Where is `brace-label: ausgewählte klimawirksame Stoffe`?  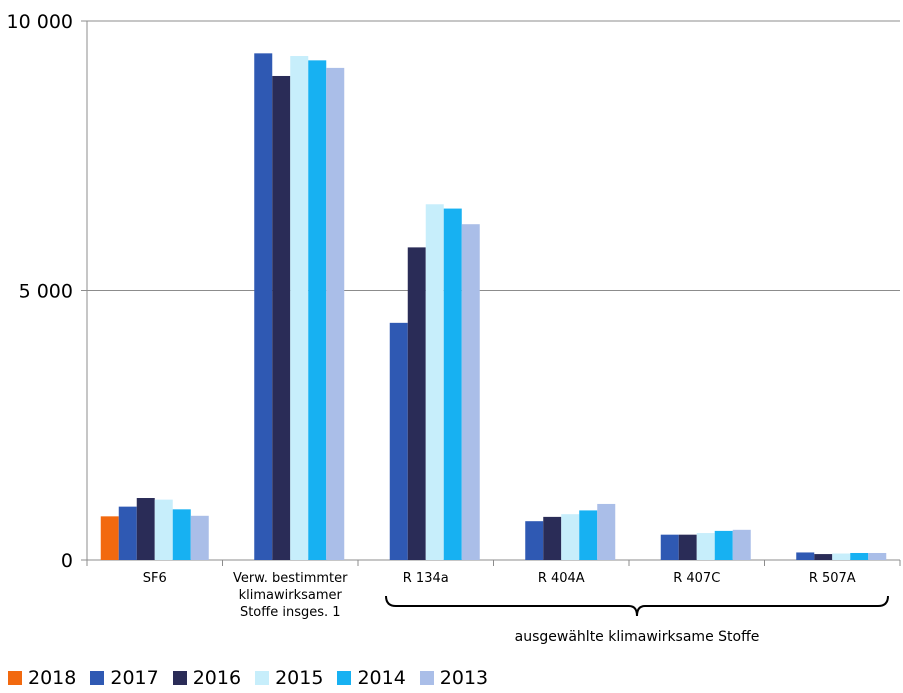 brace-label: ausgewählte klimawirksame Stoffe is located at coordinates (637, 637).